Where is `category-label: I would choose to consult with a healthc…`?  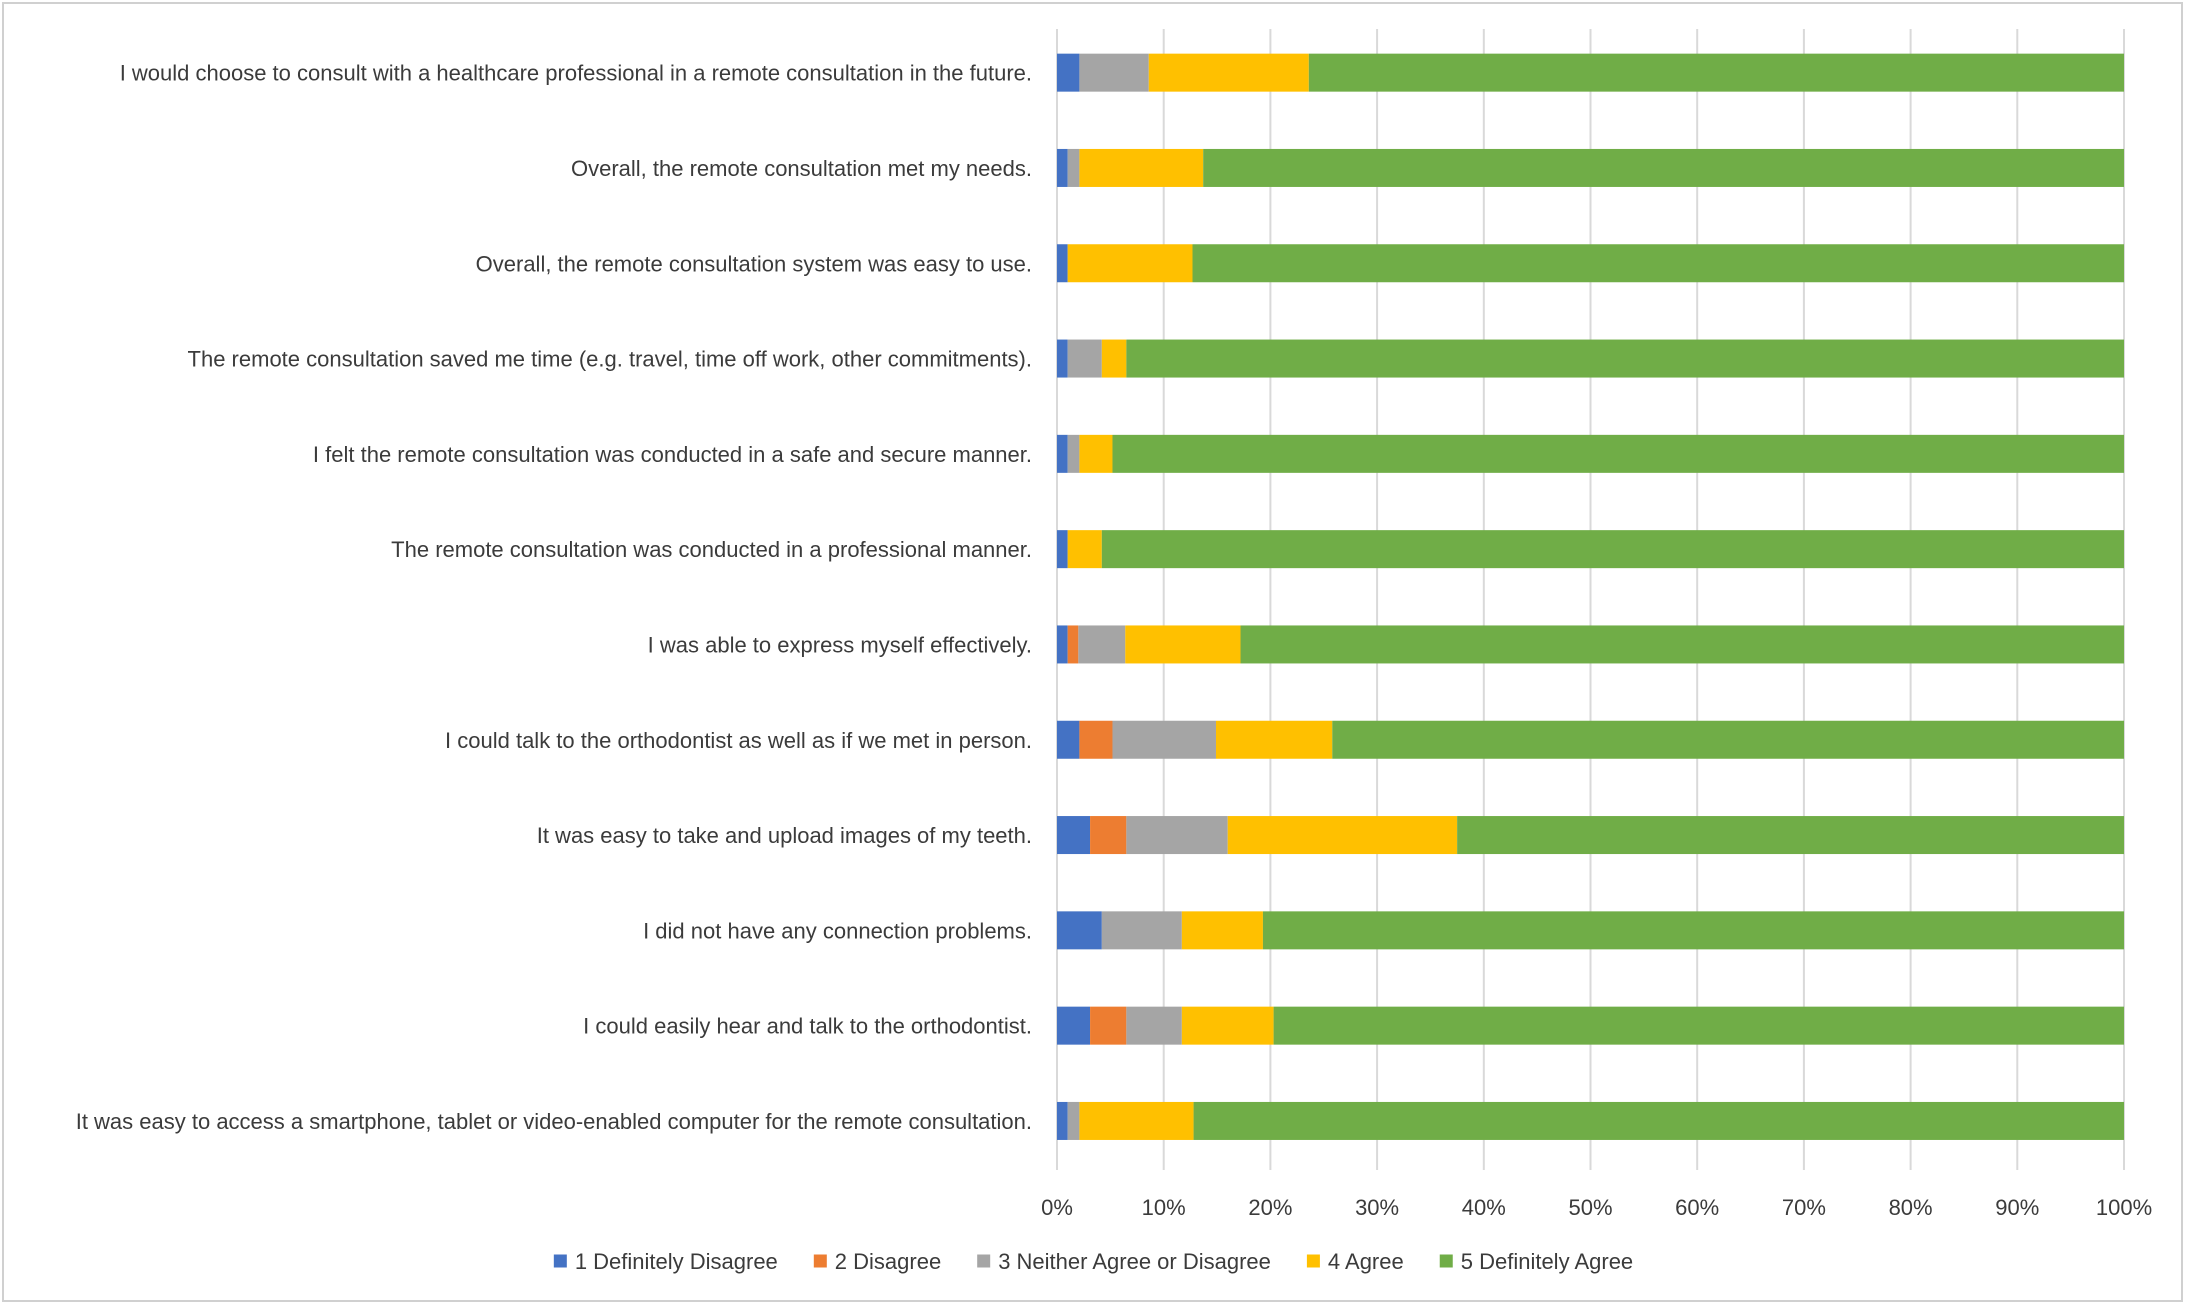
category-label: I would choose to consult with a healthc… is located at coordinates (576, 73).